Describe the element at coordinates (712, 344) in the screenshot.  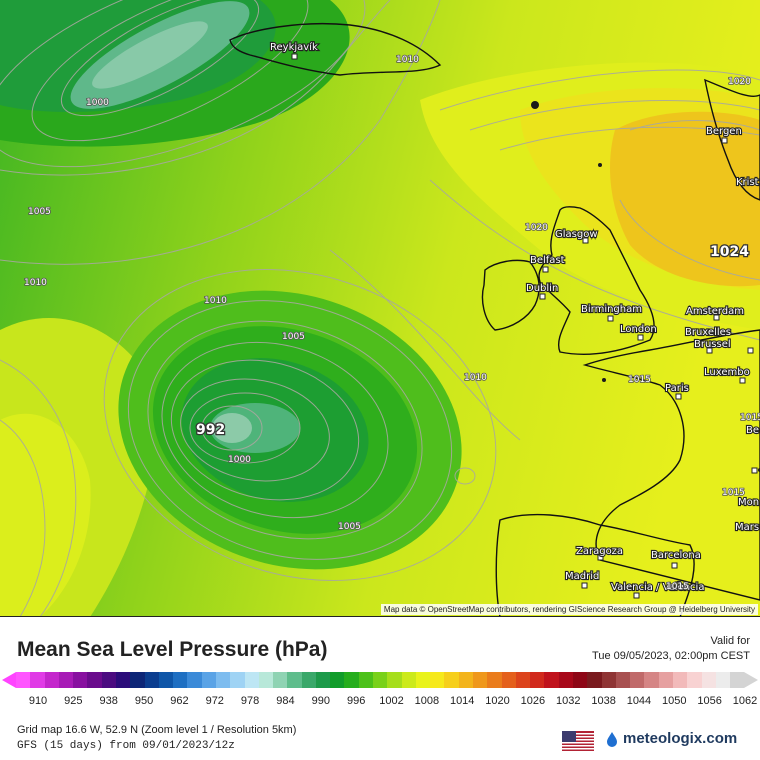
I see `city-label: Brussel` at that location.